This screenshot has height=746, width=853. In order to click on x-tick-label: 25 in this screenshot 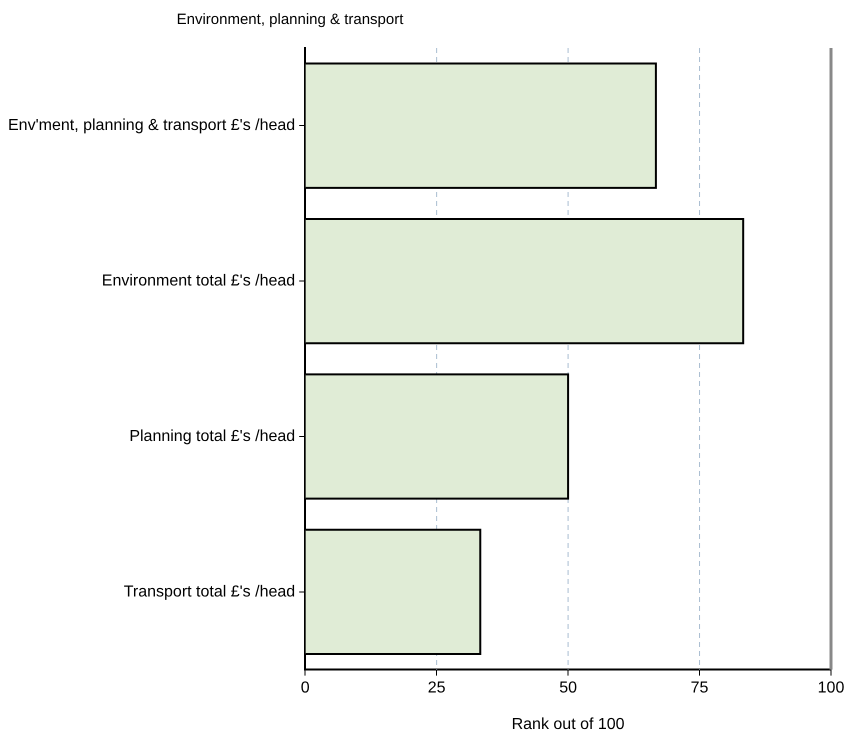, I will do `click(437, 688)`.